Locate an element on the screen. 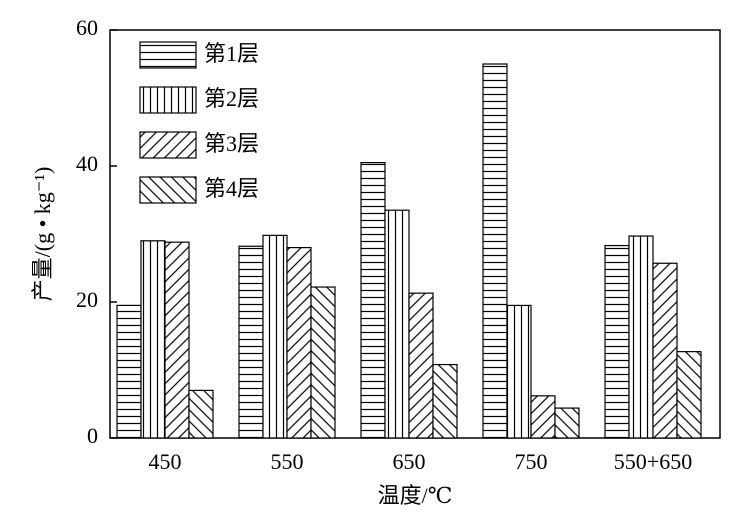  x-tick-label: 750 is located at coordinates (531, 461).